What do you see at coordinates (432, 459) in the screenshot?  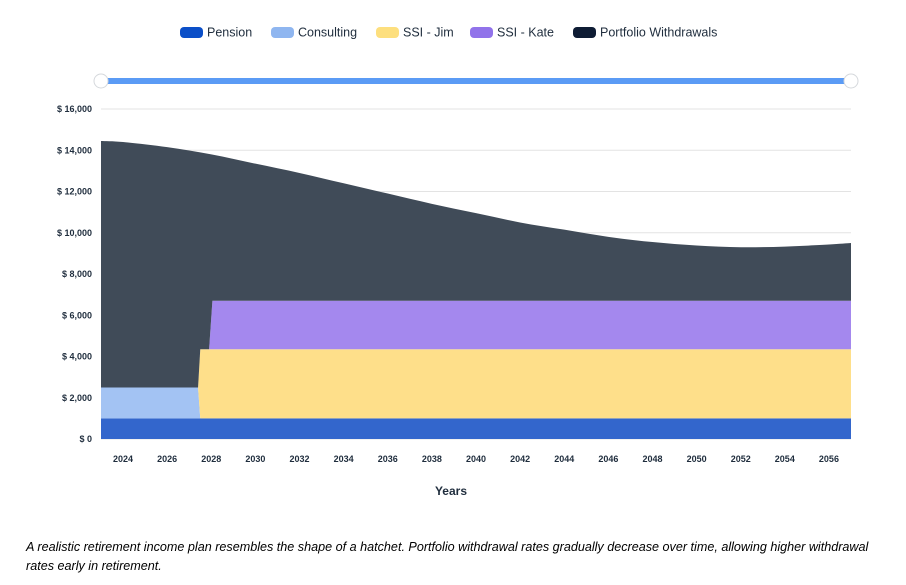 I see `x-tick-label: 2038` at bounding box center [432, 459].